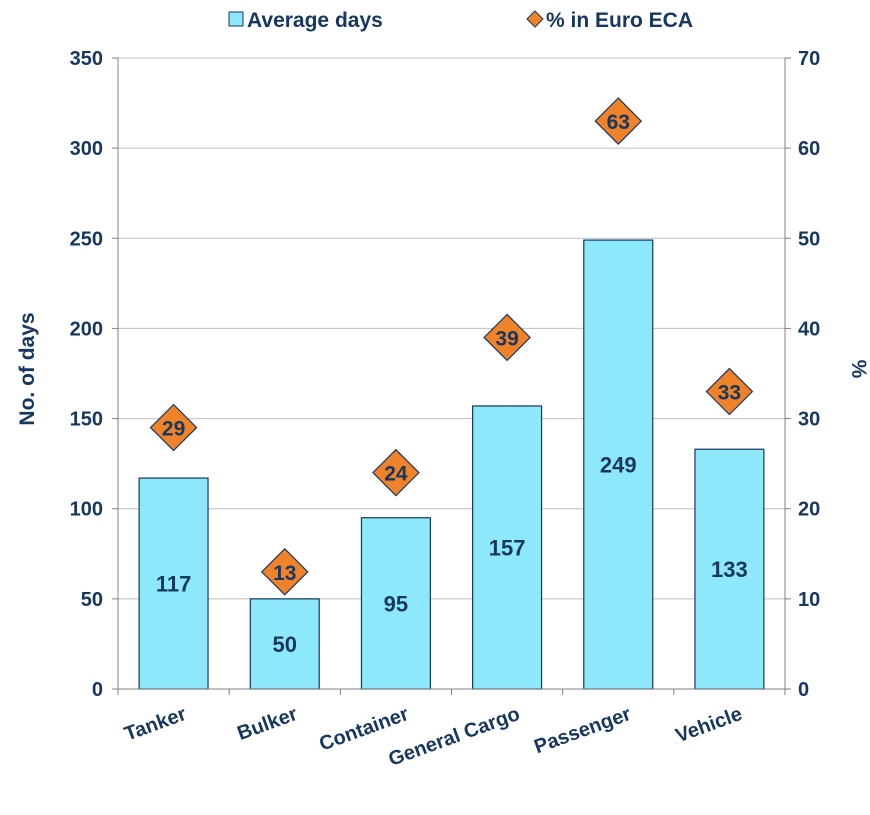  I want to click on marker-value-label: 33, so click(729, 393).